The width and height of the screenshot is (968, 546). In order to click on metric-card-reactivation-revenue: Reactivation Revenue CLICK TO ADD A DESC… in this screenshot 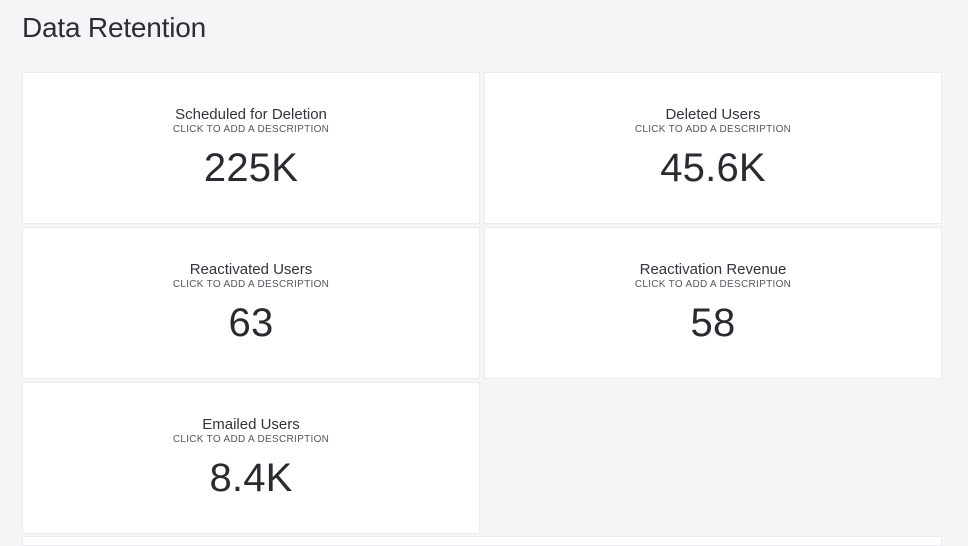, I will do `click(713, 303)`.